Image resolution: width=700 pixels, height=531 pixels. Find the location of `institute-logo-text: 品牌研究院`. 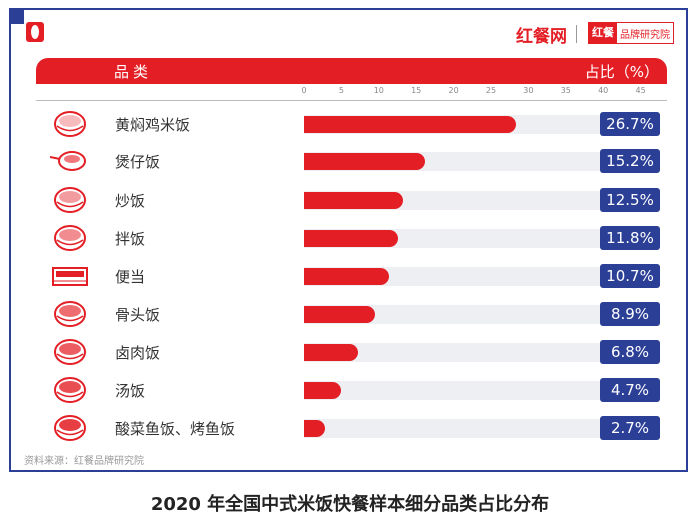

institute-logo-text: 品牌研究院 is located at coordinates (645, 35).